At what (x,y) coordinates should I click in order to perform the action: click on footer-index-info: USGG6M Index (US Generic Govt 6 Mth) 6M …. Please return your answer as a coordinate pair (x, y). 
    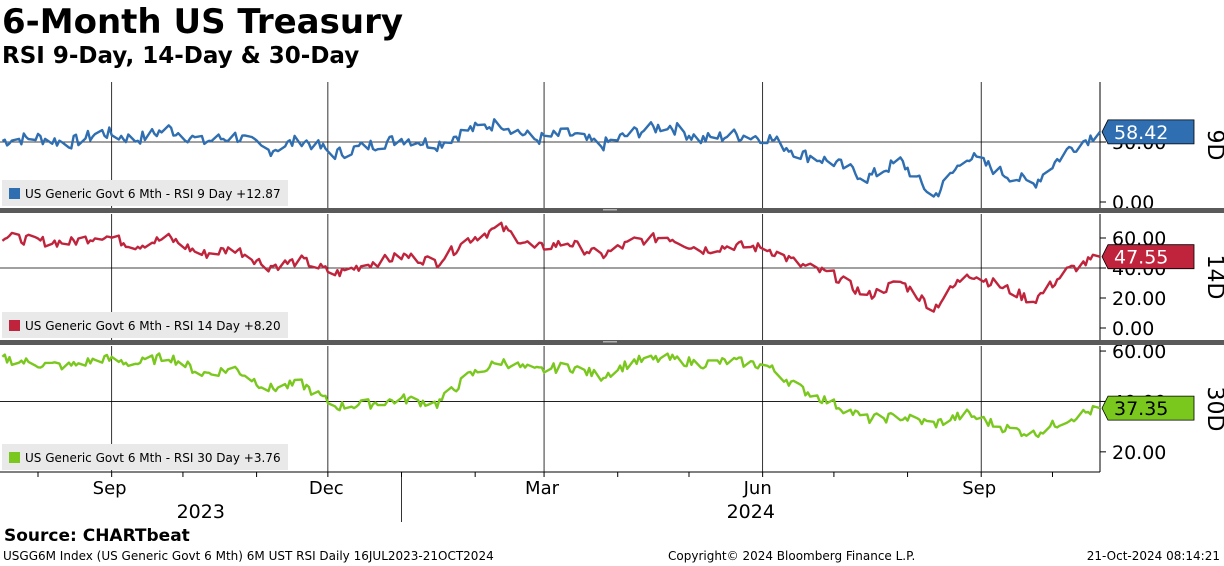
    Looking at the image, I should click on (248, 556).